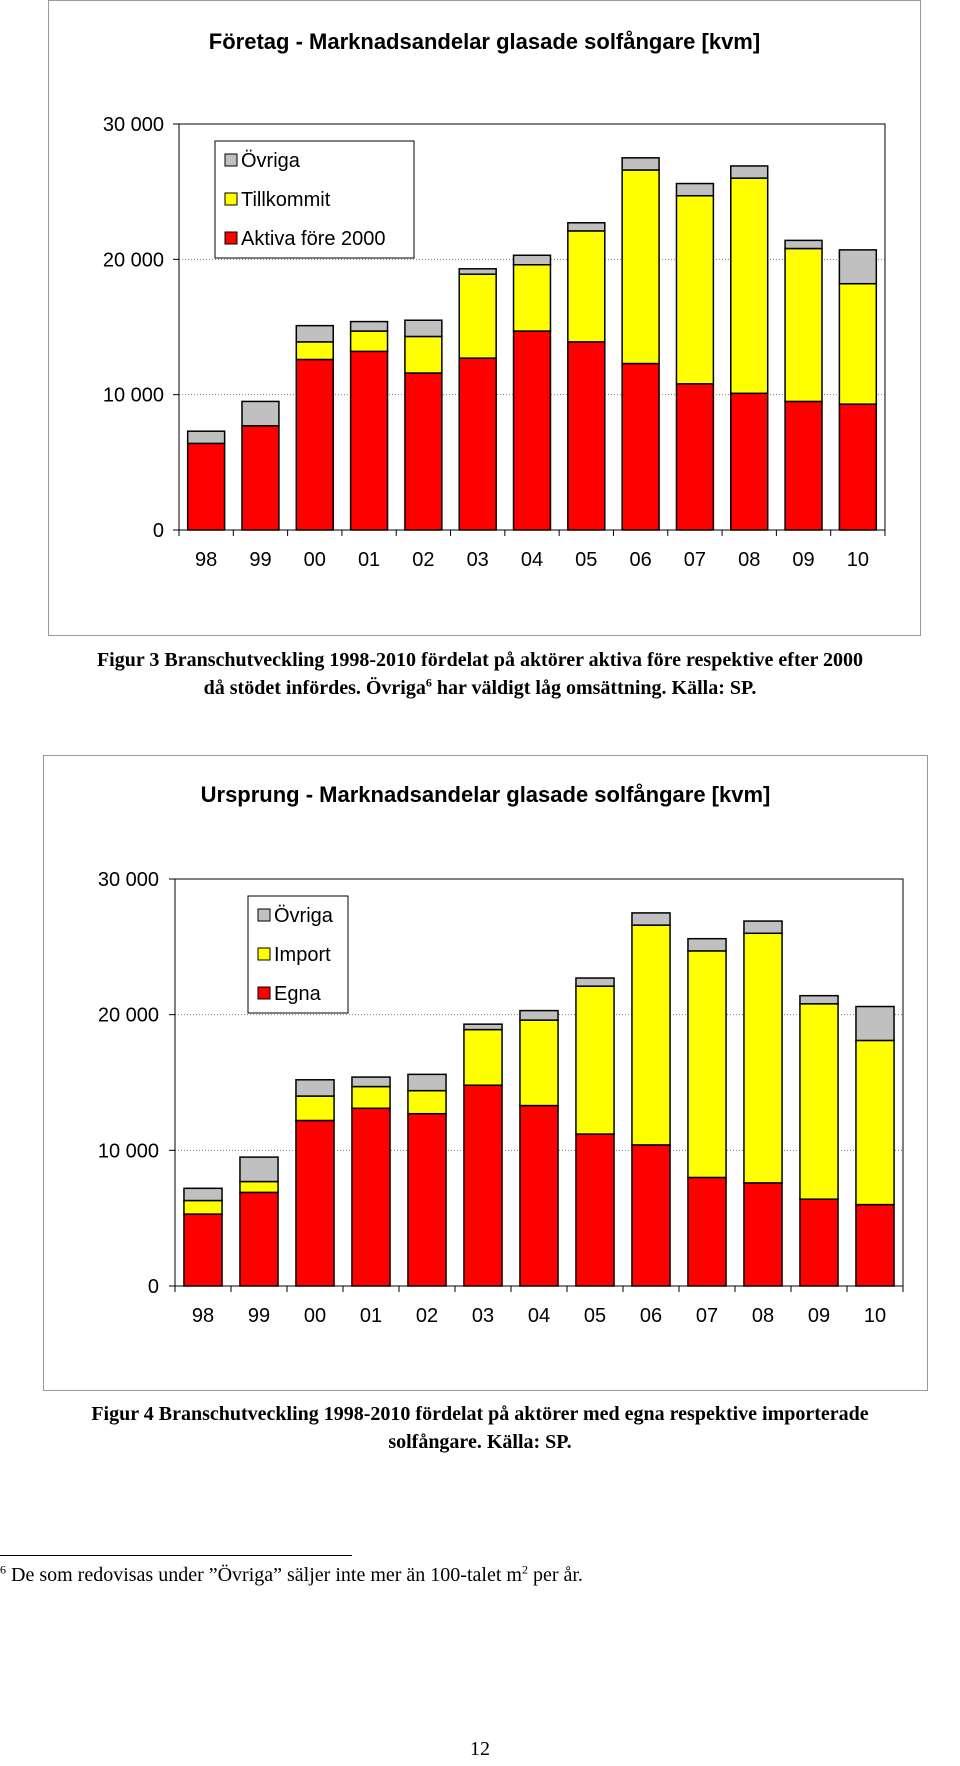  I want to click on legend-box, so click(314, 199).